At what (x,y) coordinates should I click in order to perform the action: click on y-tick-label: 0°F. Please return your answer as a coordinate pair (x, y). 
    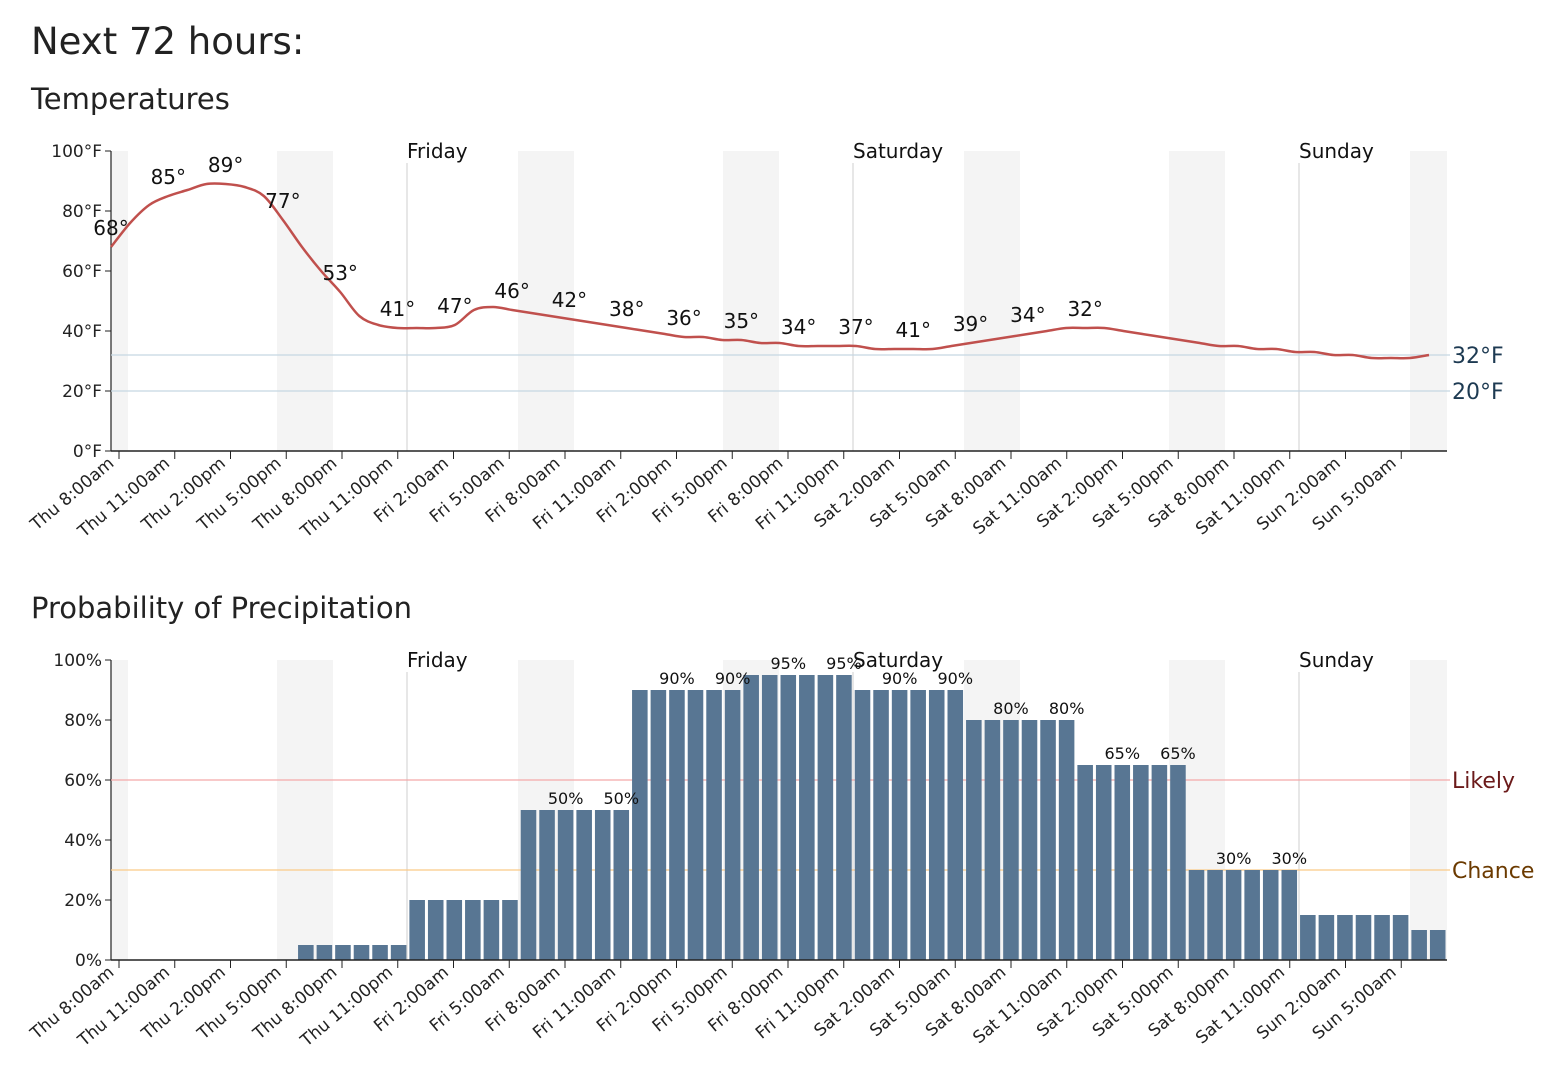
    Looking at the image, I should click on (87, 452).